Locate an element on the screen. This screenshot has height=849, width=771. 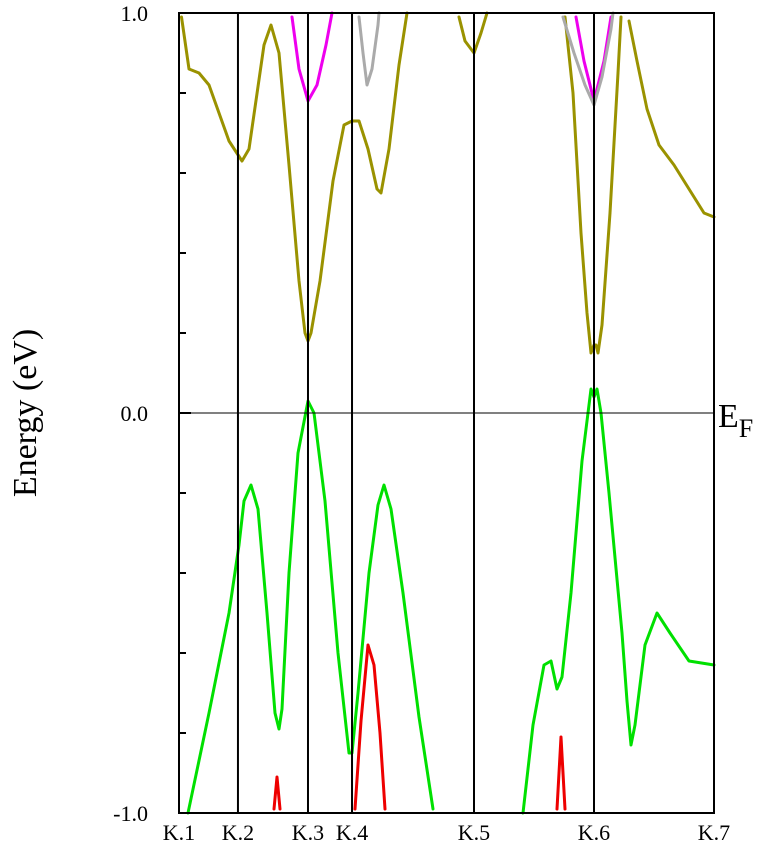
y-tick-label-3: 1.0 is located at coordinates (135, 13).